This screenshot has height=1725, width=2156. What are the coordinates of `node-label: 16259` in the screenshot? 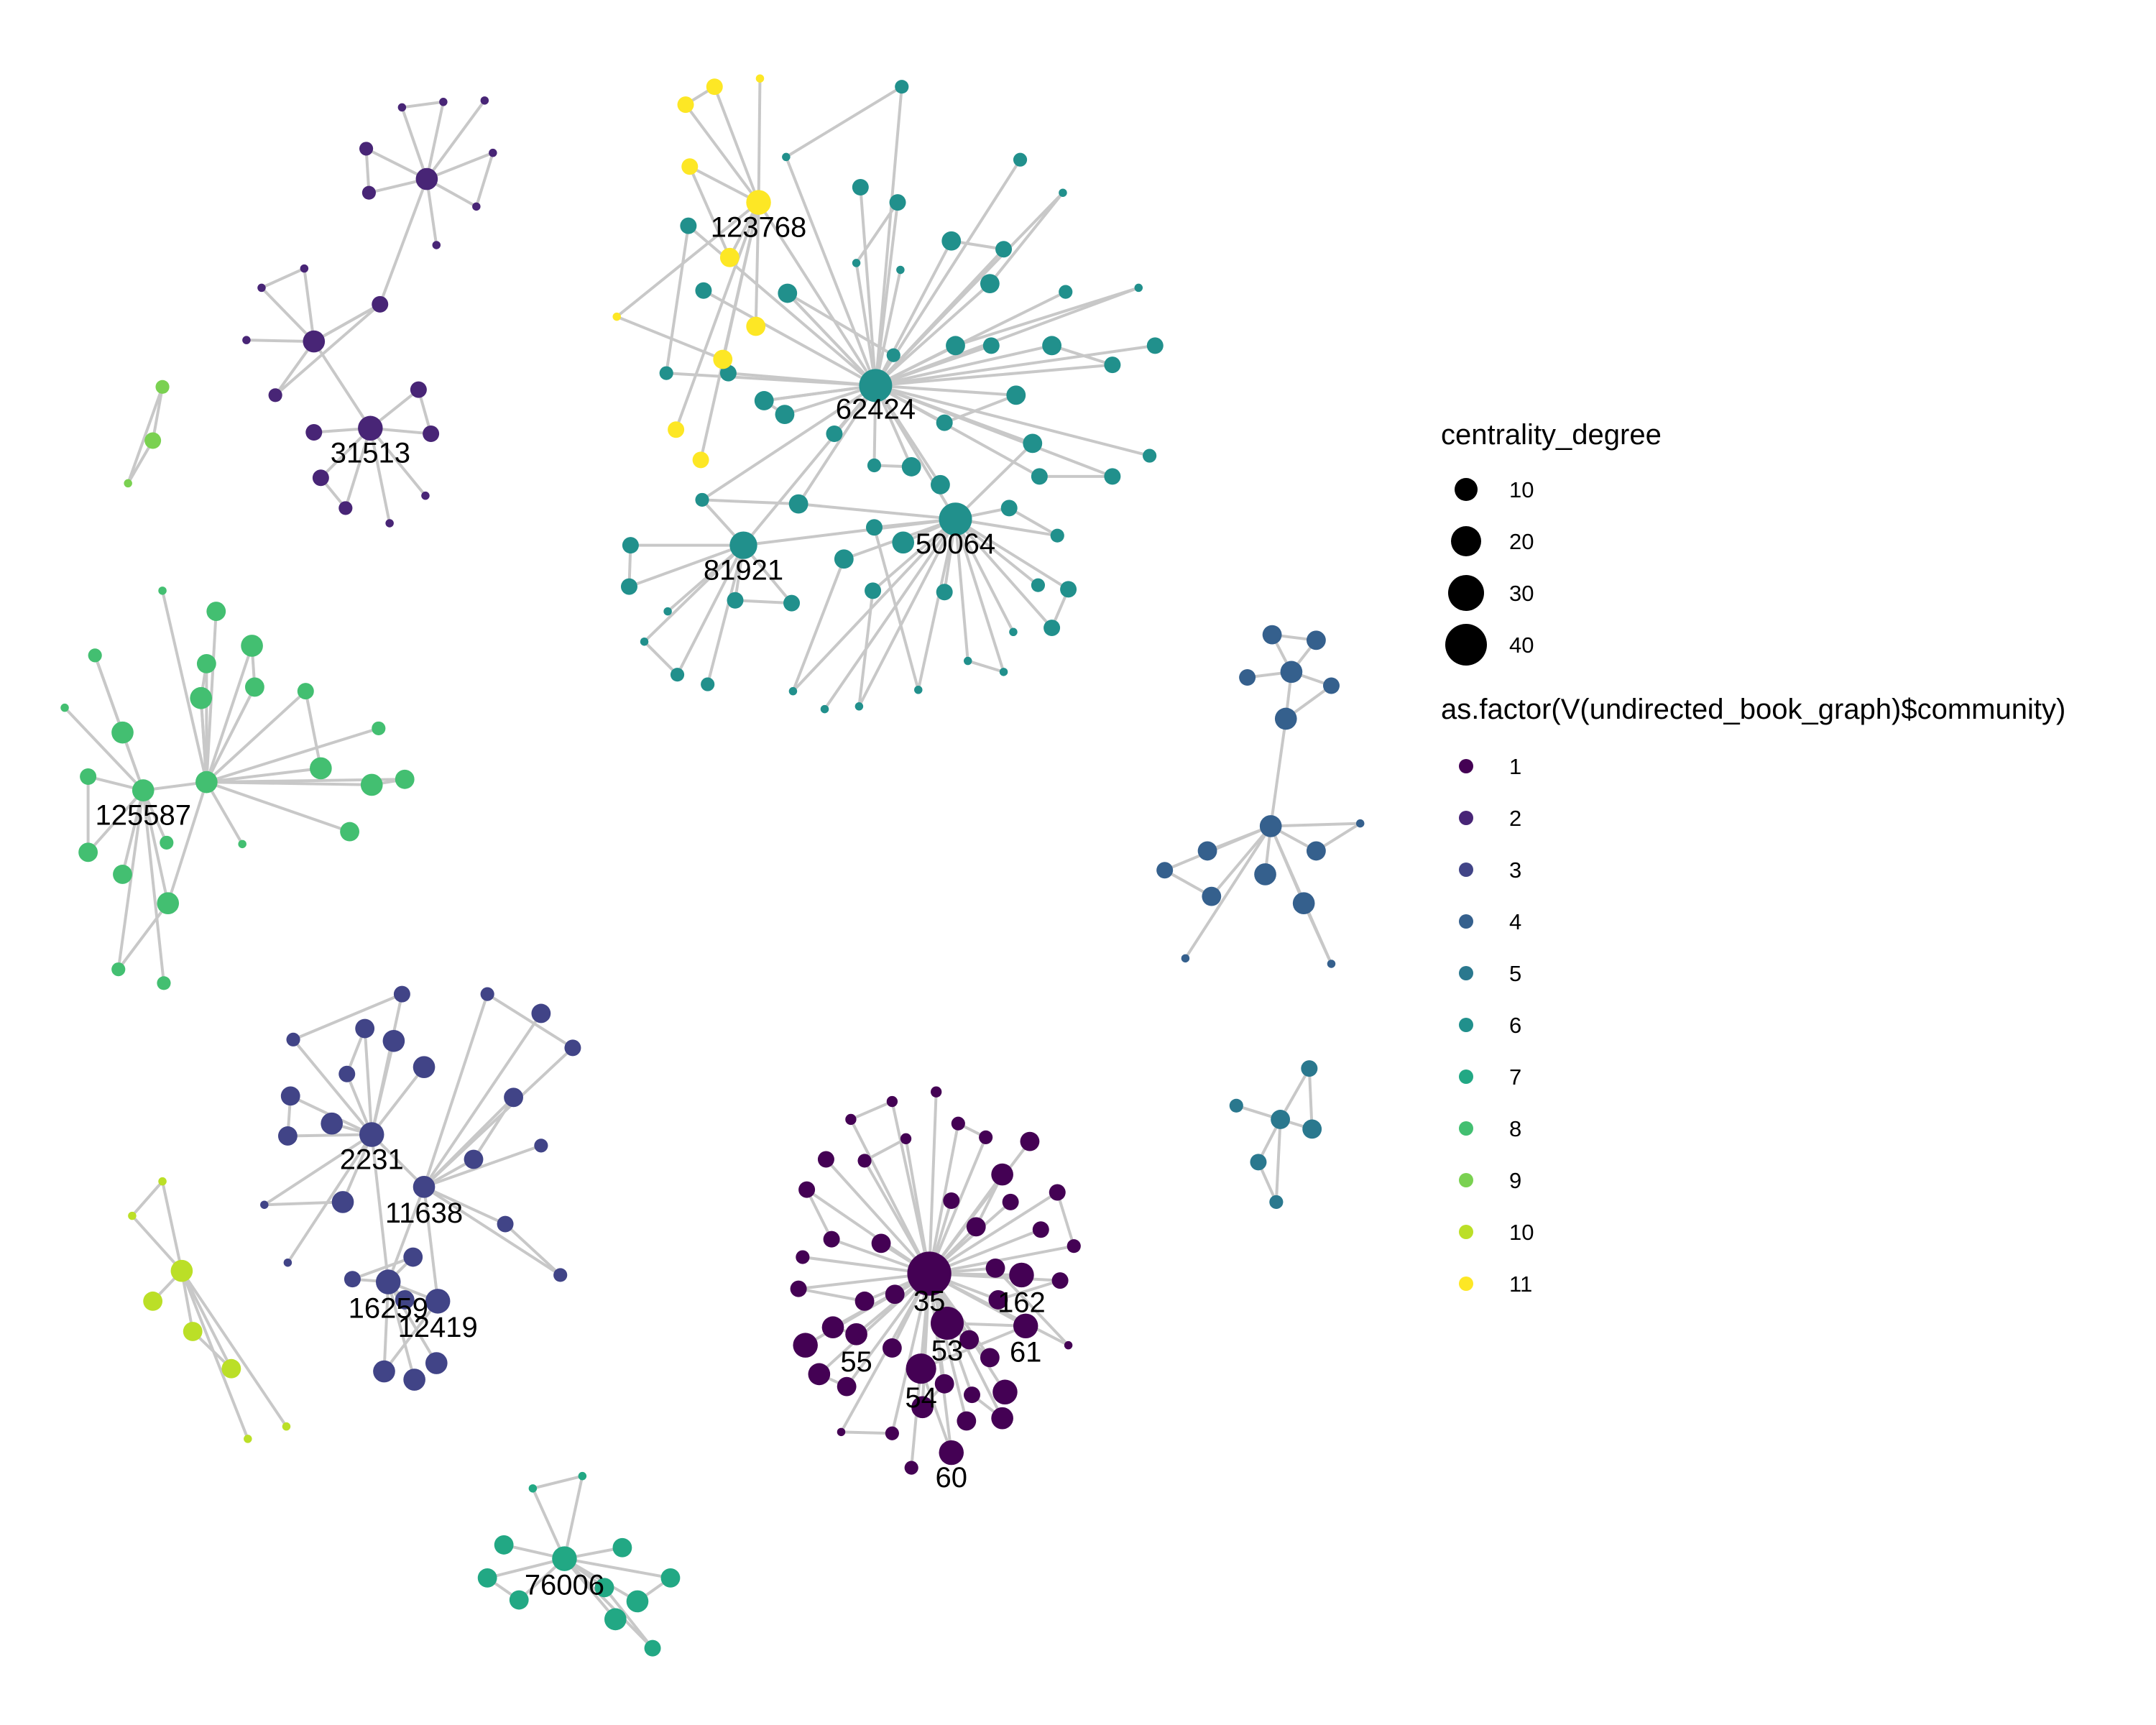 It's located at (389, 1308).